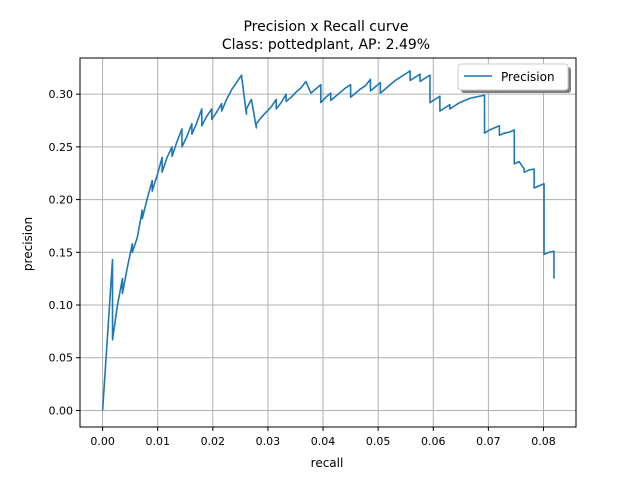  I want to click on x-tick-label: 0.03, so click(268, 441).